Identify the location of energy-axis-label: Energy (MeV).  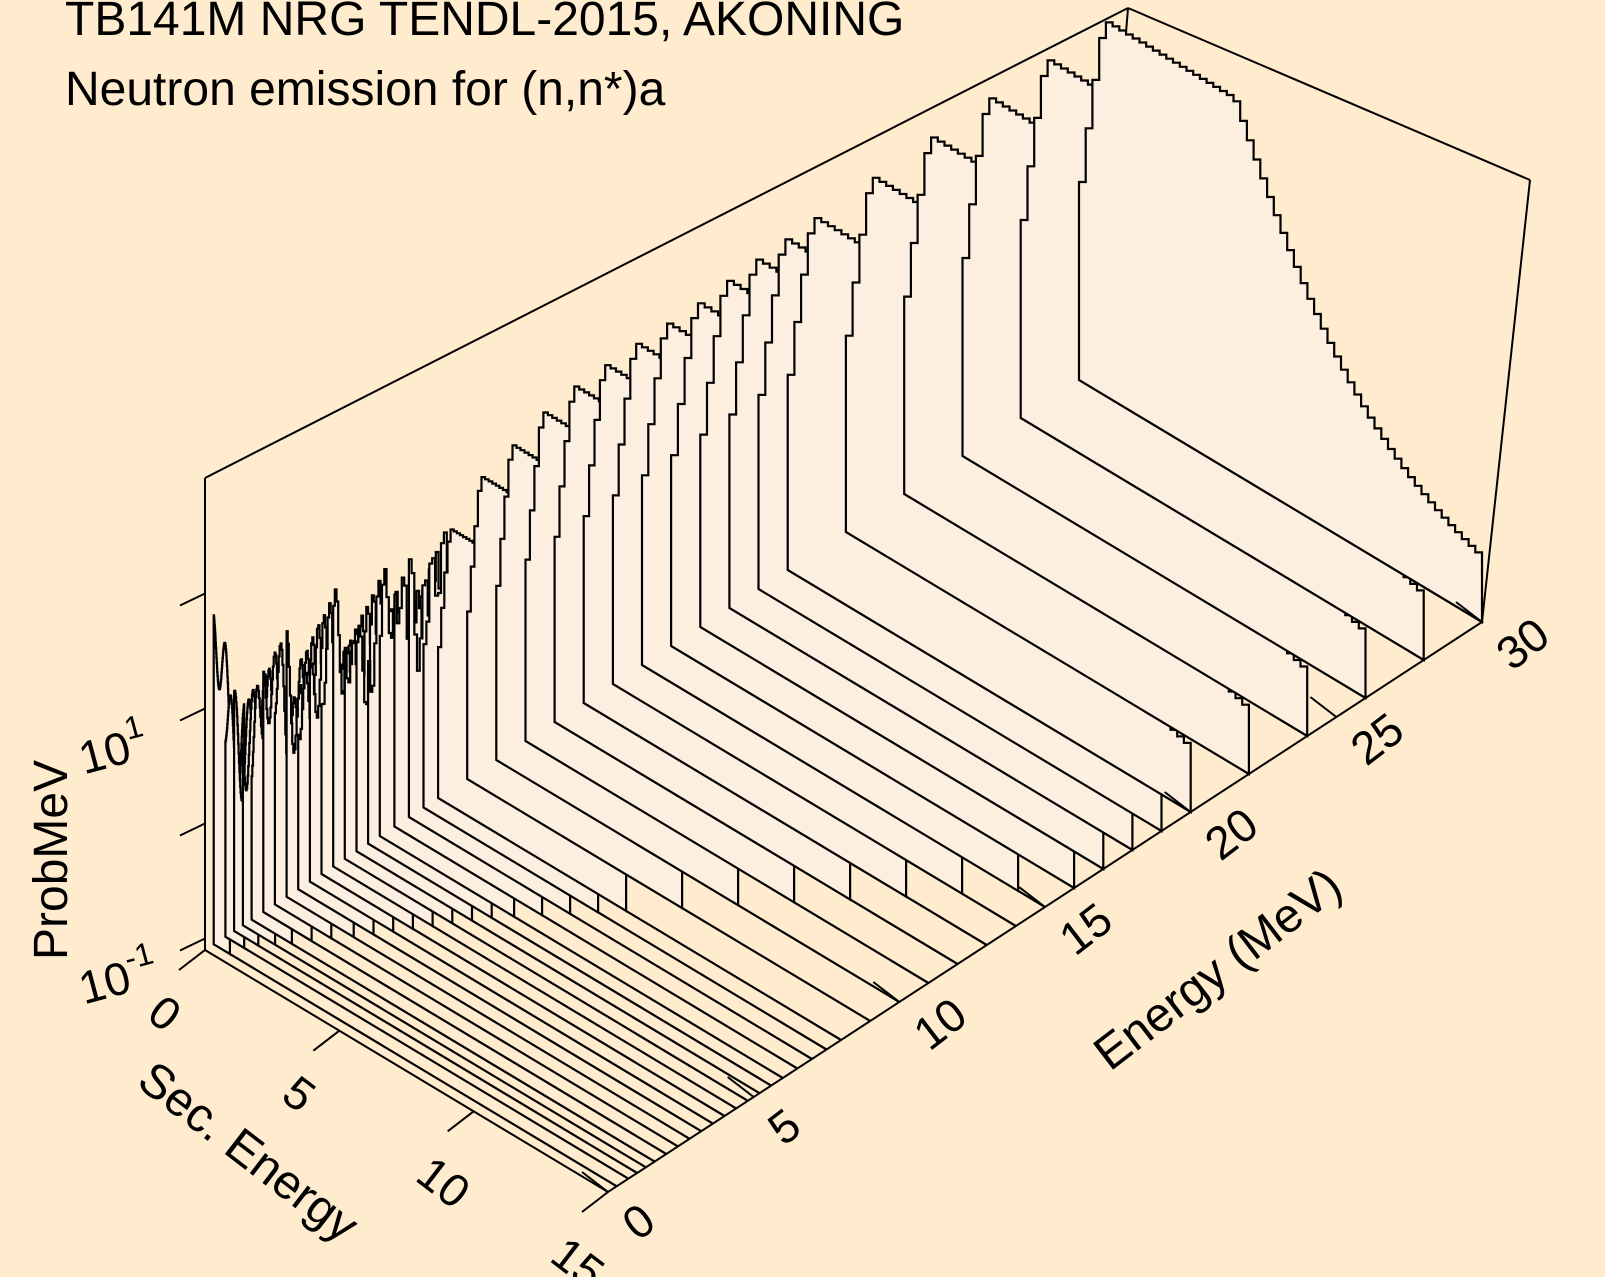
(1217, 969).